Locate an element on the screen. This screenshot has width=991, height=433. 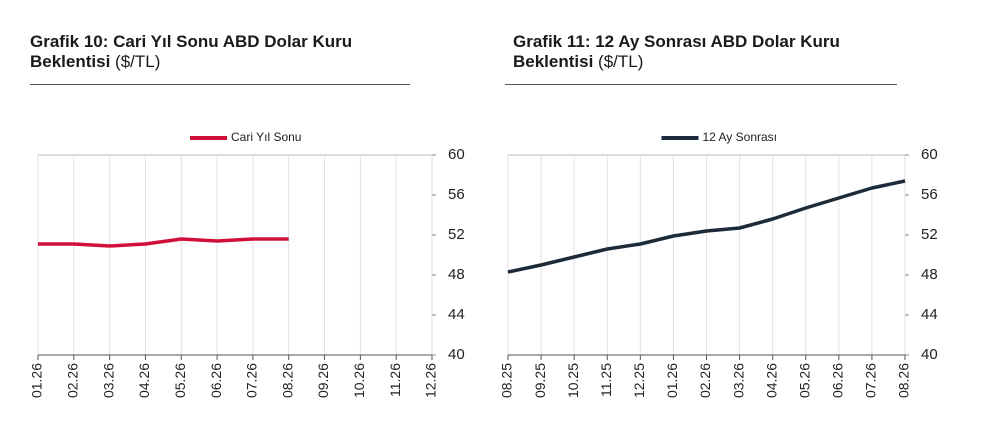
x-tick-label: 10.25 is located at coordinates (573, 380).